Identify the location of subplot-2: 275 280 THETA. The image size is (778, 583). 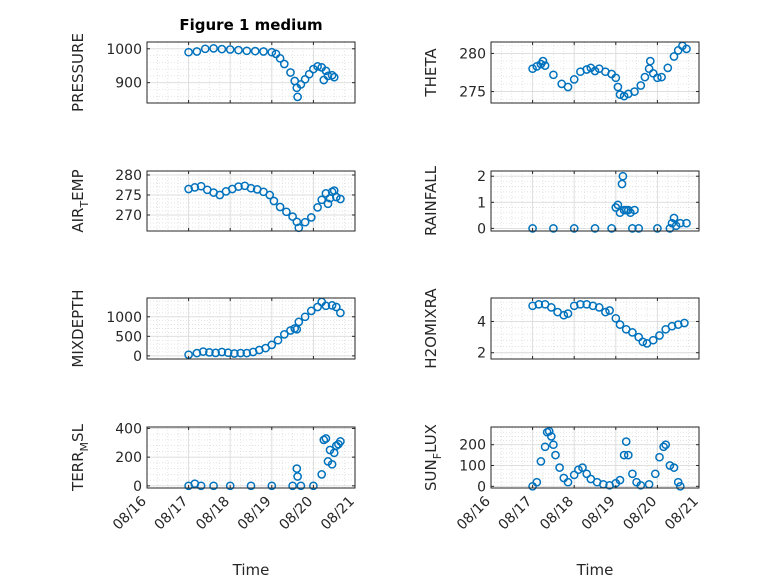
(561, 72).